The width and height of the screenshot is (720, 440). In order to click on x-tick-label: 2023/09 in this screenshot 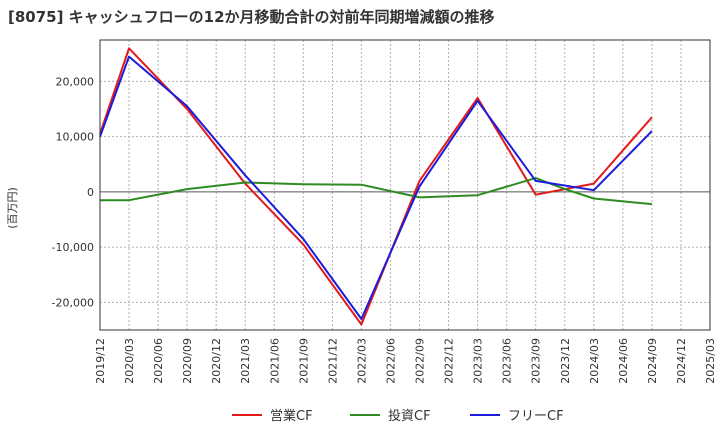, I will do `click(536, 361)`.